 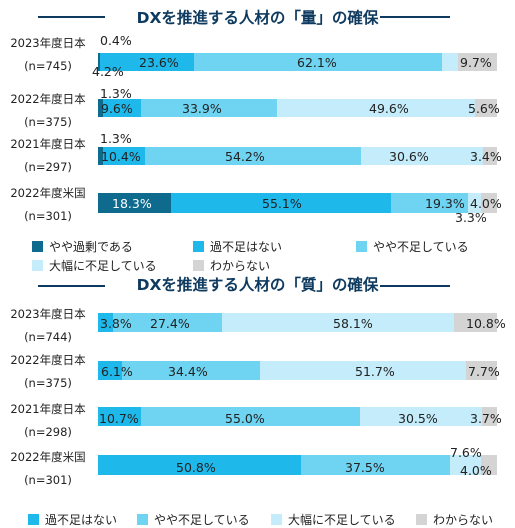 I want to click on data-label: 7.6%, so click(x=466, y=452).